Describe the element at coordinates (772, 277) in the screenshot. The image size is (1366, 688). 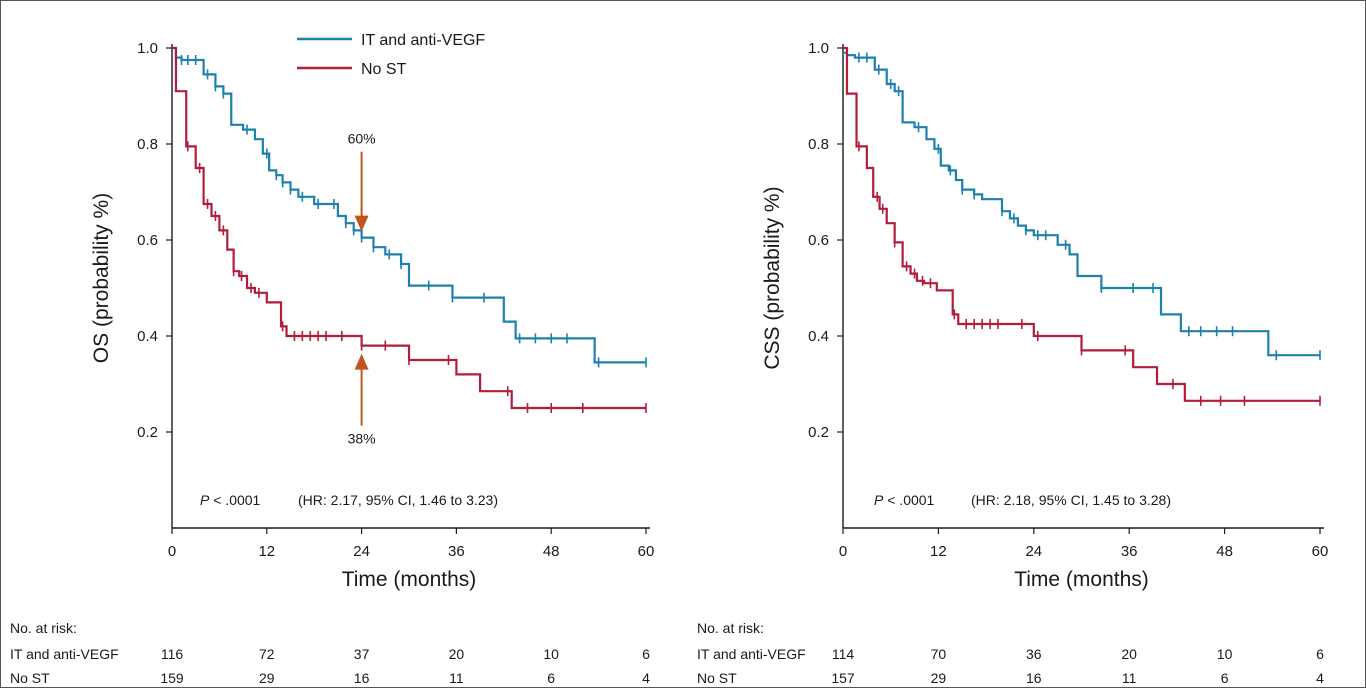
I see `y-axis-title: CSS (probability %)` at that location.